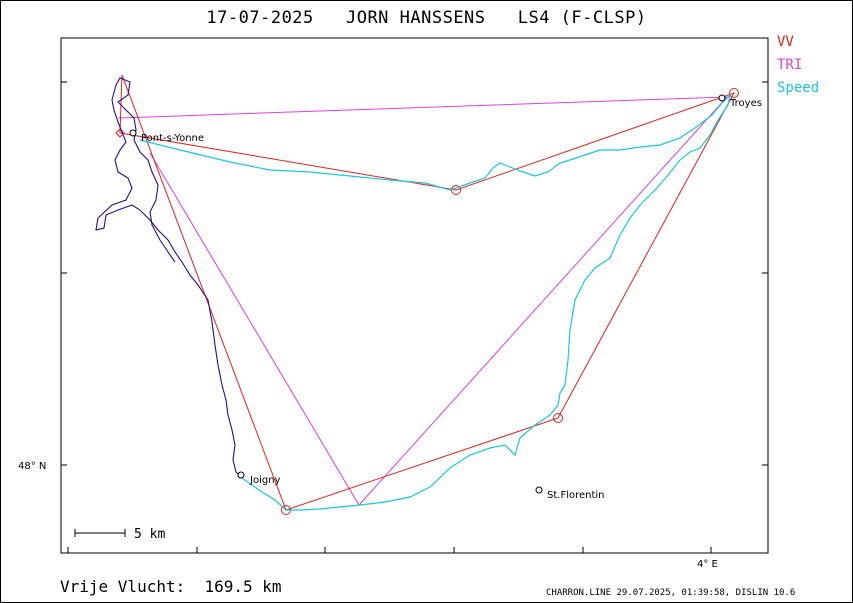  I want to click on town-label-joigny: Joigny, so click(265, 480).